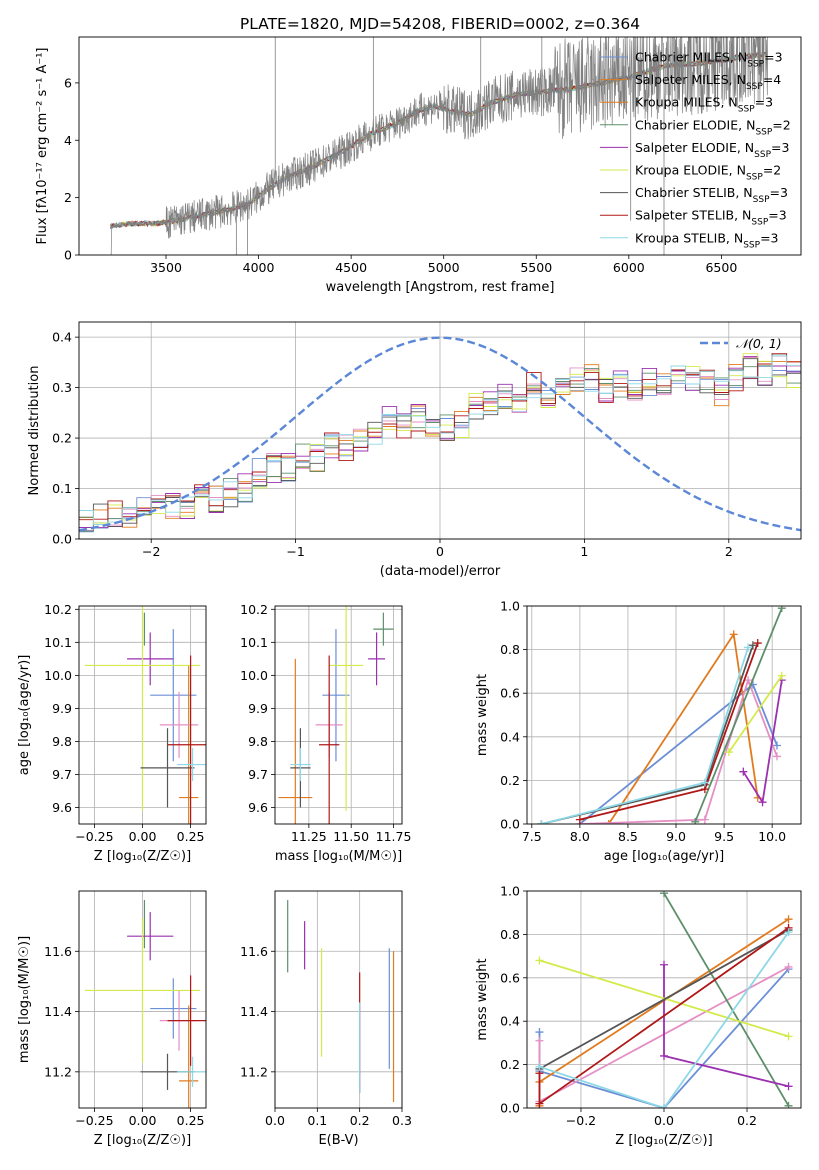 This screenshot has width=819, height=1170. I want to click on ticks: 0.0 0.1 0.2 0.3 11.2 11.4 11.6, so click(326, 1036).